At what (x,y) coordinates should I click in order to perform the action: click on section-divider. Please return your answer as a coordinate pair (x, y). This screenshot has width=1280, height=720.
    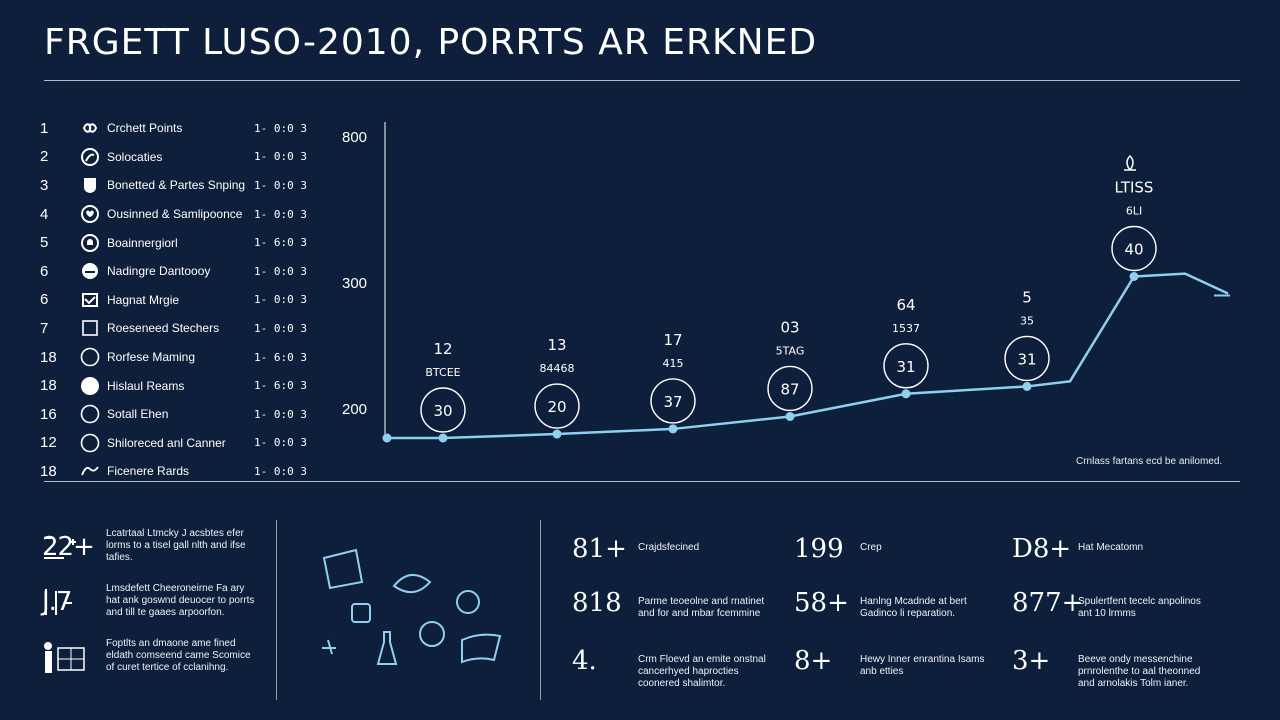
    Looking at the image, I should click on (642, 481).